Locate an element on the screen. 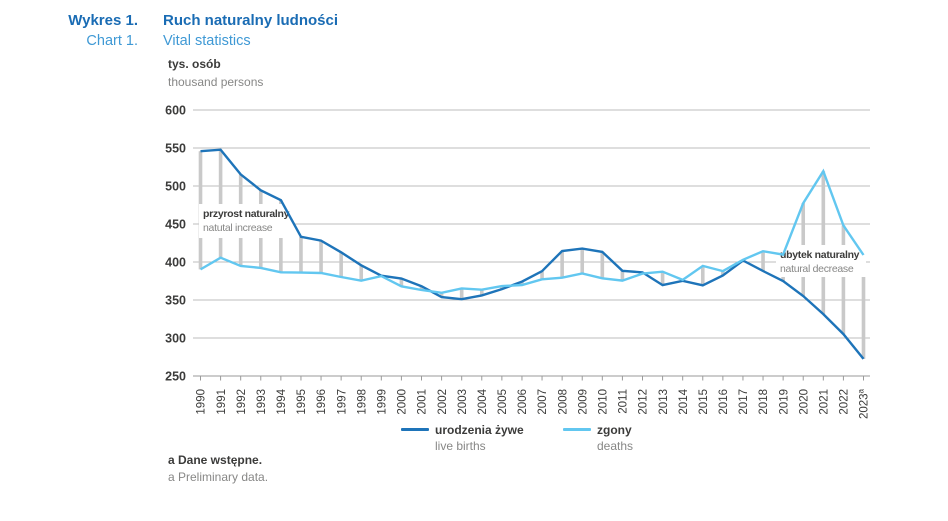  x-label-2020: 2020 is located at coordinates (804, 402).